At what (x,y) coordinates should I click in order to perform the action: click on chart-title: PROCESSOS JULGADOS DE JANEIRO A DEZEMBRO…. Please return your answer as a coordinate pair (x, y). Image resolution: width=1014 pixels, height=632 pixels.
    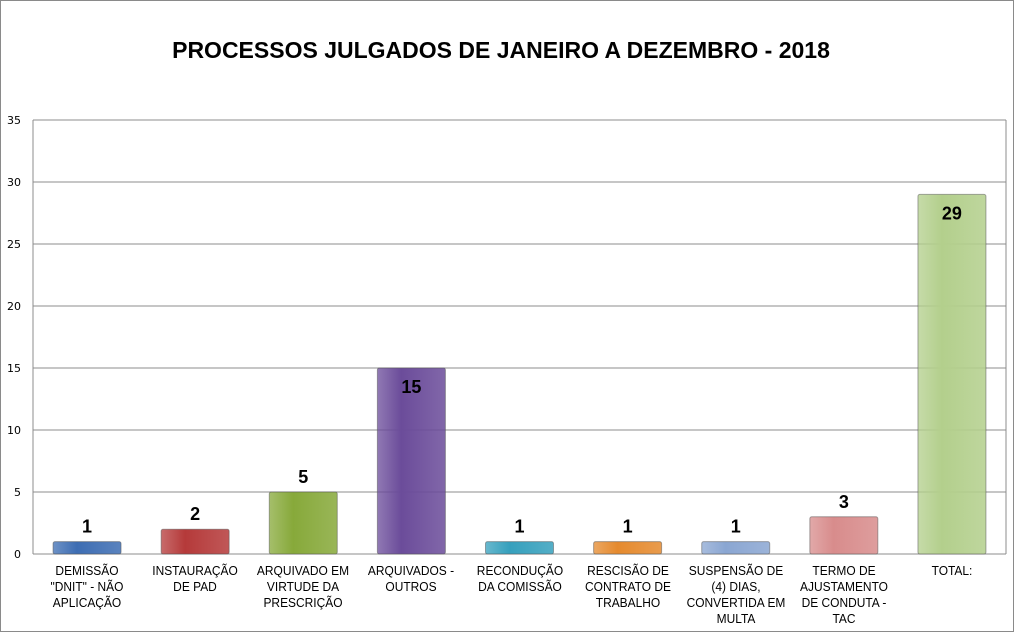
    Looking at the image, I should click on (501, 50).